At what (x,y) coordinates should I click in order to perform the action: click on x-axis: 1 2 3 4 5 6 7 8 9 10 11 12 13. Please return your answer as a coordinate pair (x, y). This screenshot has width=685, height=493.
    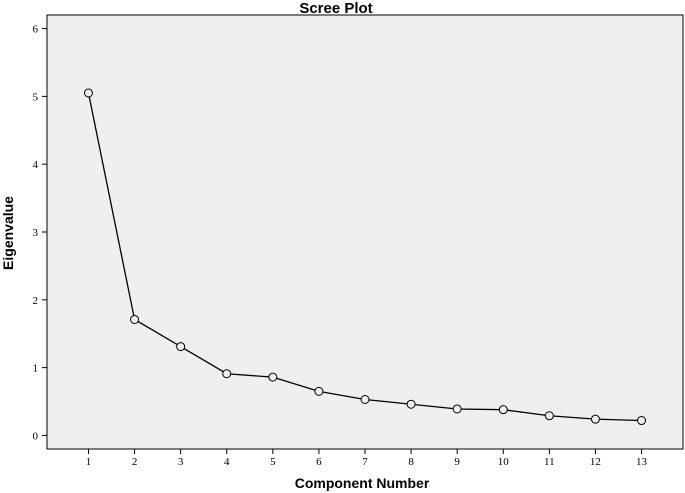
    Looking at the image, I should click on (367, 458).